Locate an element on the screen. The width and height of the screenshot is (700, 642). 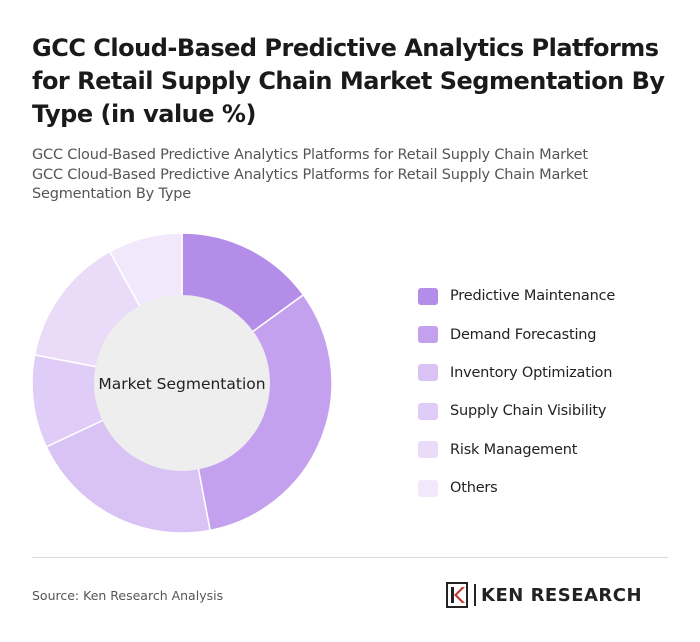
legend-item: Predictive Maintenance is located at coordinates (548, 296).